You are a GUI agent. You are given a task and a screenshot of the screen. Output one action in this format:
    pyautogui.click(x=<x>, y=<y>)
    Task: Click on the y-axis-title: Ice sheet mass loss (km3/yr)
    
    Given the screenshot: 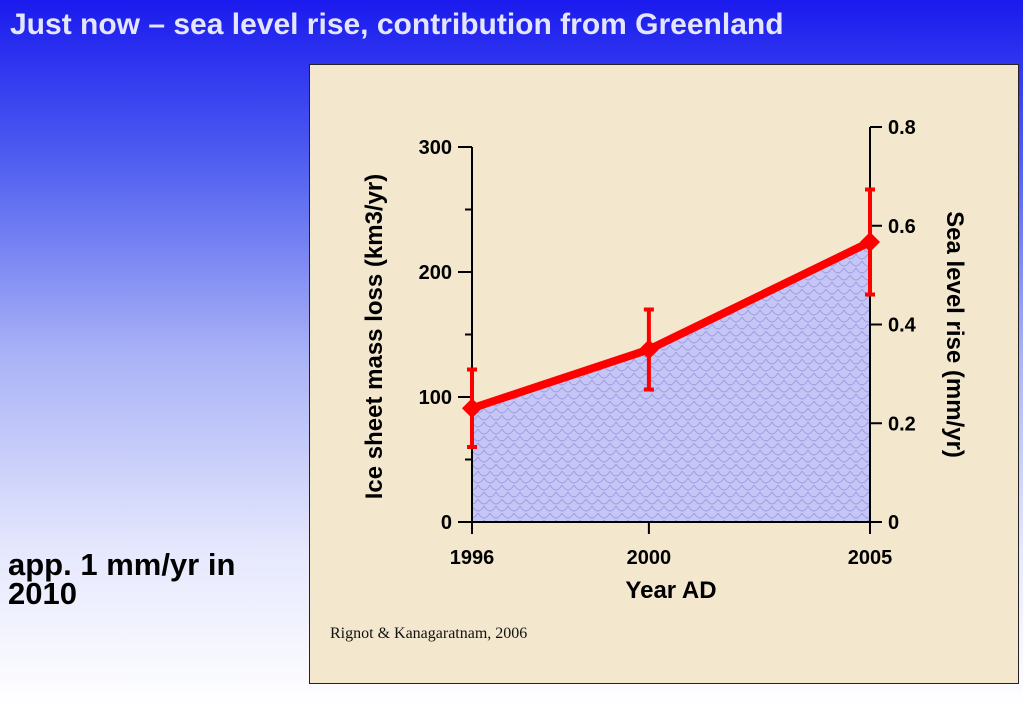 What is the action you would take?
    pyautogui.click(x=374, y=337)
    